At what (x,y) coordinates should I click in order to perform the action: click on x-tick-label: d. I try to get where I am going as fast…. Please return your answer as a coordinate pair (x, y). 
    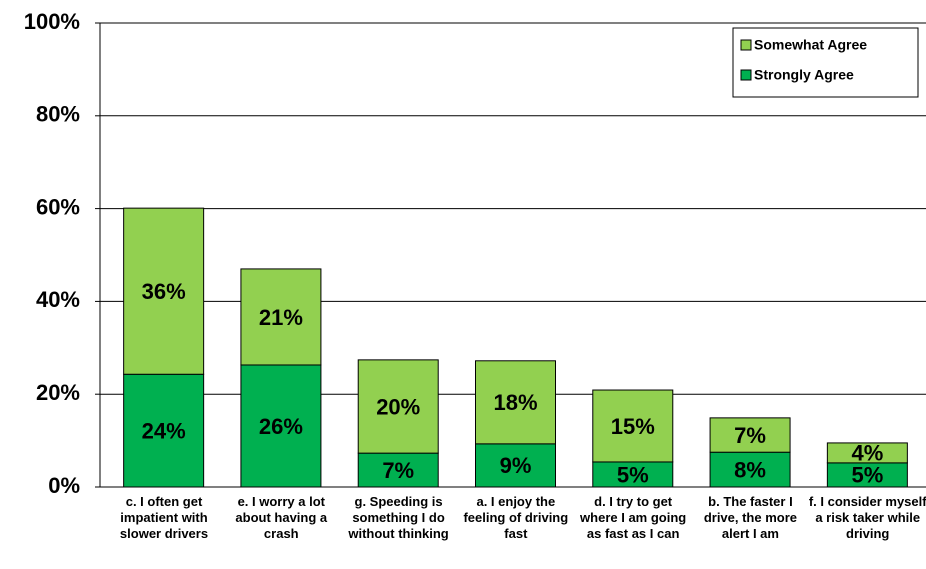
    Looking at the image, I should click on (633, 517).